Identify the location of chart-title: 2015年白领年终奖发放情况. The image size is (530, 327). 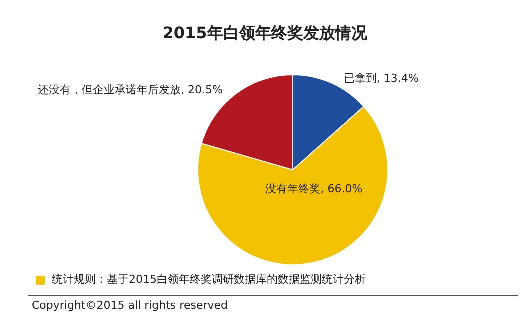
(265, 33).